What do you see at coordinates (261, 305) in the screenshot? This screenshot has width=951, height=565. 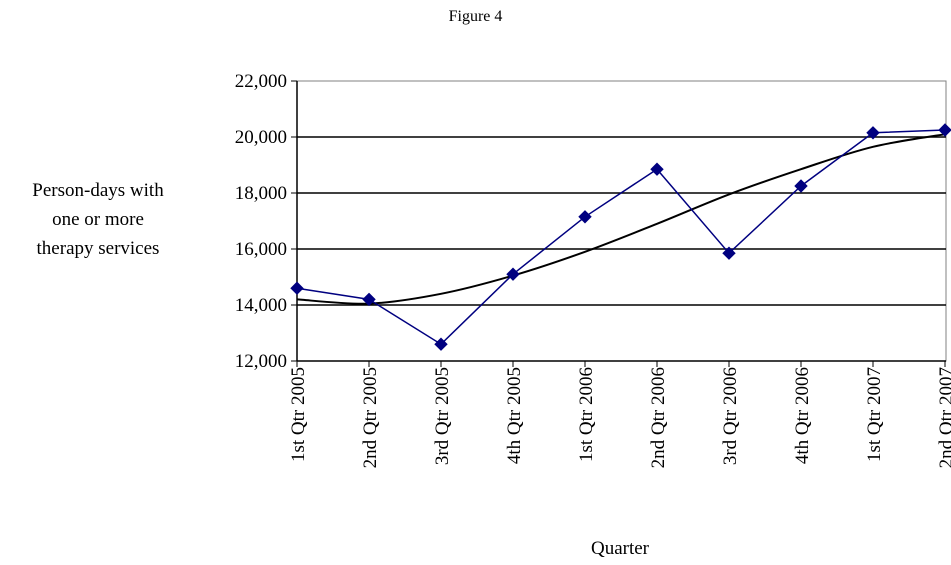 I see `y-tick-label: 14,000` at bounding box center [261, 305].